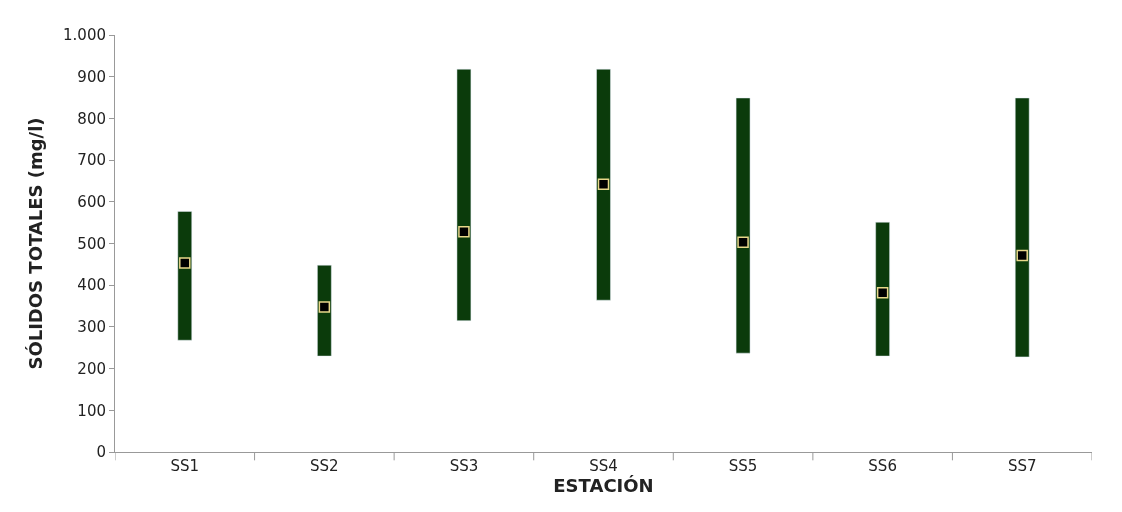 This screenshot has height=512, width=1122. Describe the element at coordinates (603, 466) in the screenshot. I see `x-tick-label: SS4` at that location.